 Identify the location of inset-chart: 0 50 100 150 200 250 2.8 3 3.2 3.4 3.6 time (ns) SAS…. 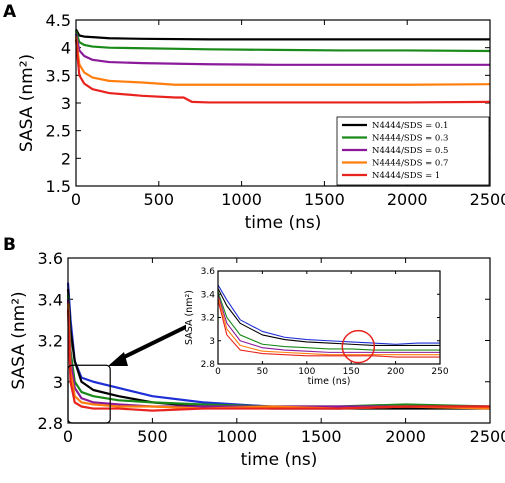
(316, 327).